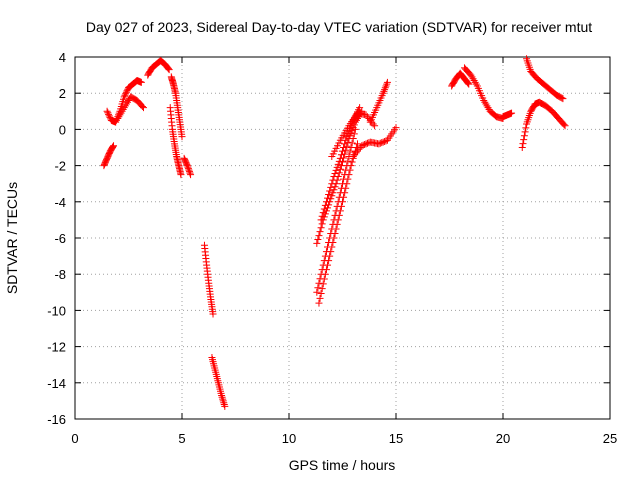 The height and width of the screenshot is (480, 640). What do you see at coordinates (60, 274) in the screenshot?
I see `y-tick-label: -8` at bounding box center [60, 274].